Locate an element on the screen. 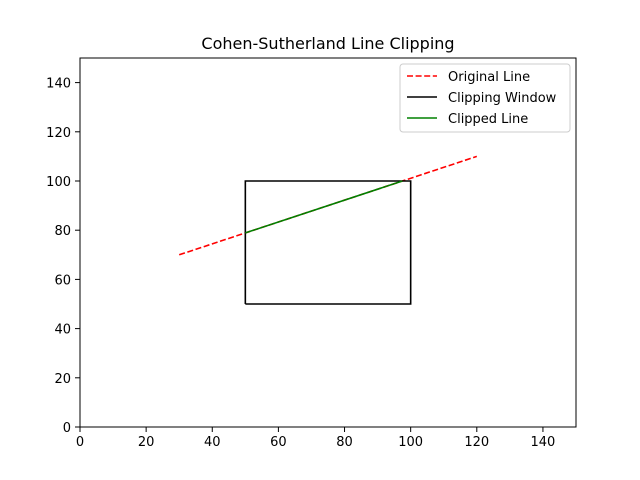 This screenshot has width=640, height=480. x-tick-label: 0 is located at coordinates (80, 442).